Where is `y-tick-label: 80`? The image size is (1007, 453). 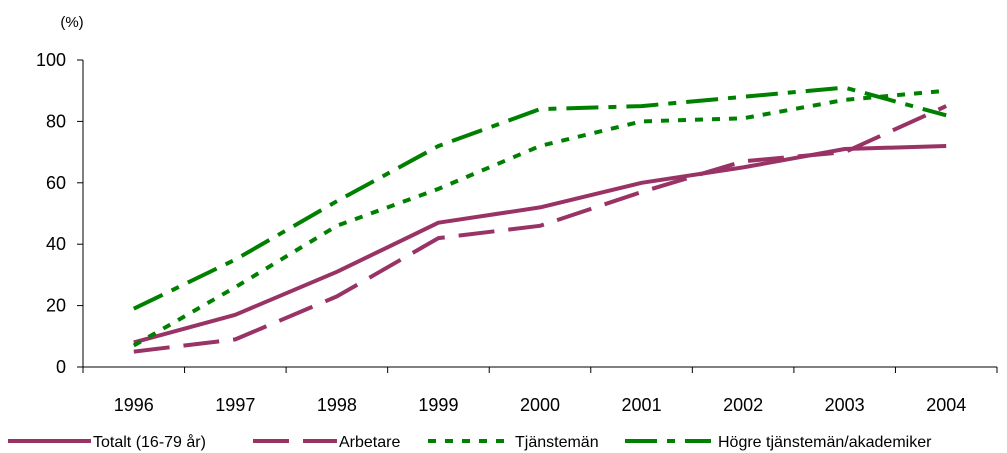
y-tick-label: 80 is located at coordinates (56, 121).